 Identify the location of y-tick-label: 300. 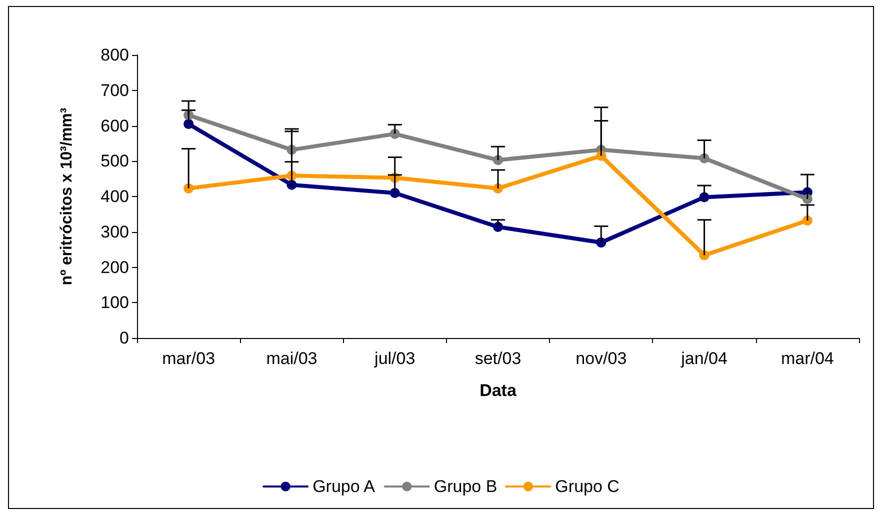
(114, 232).